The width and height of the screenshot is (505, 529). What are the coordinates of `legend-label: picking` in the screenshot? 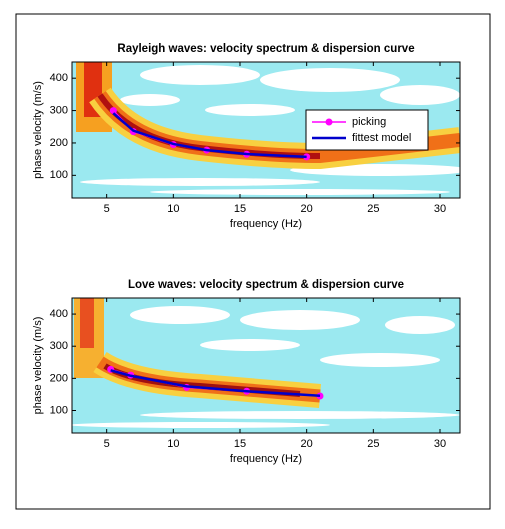 It's located at (369, 122).